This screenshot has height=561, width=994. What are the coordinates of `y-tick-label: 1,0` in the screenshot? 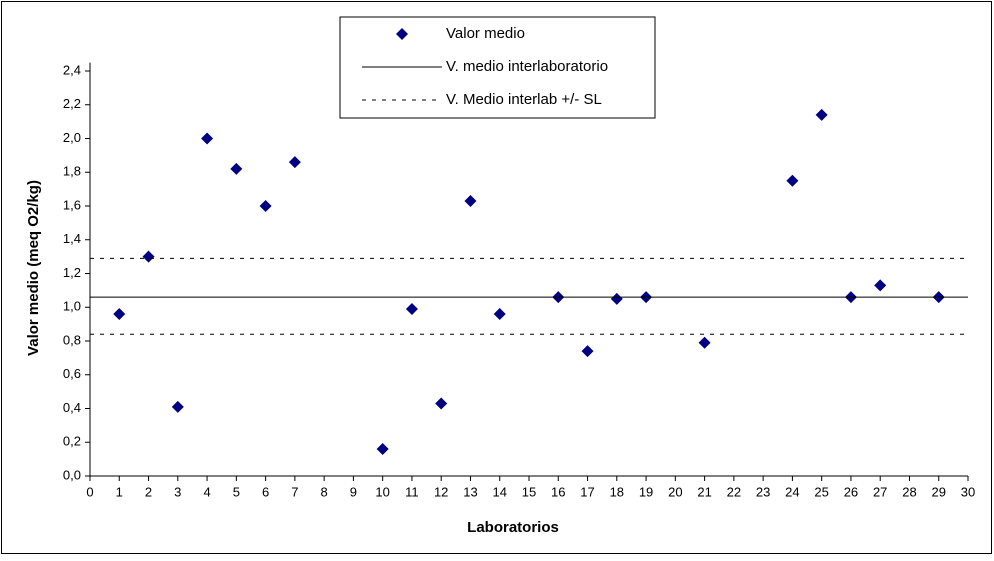 It's located at (72, 306).